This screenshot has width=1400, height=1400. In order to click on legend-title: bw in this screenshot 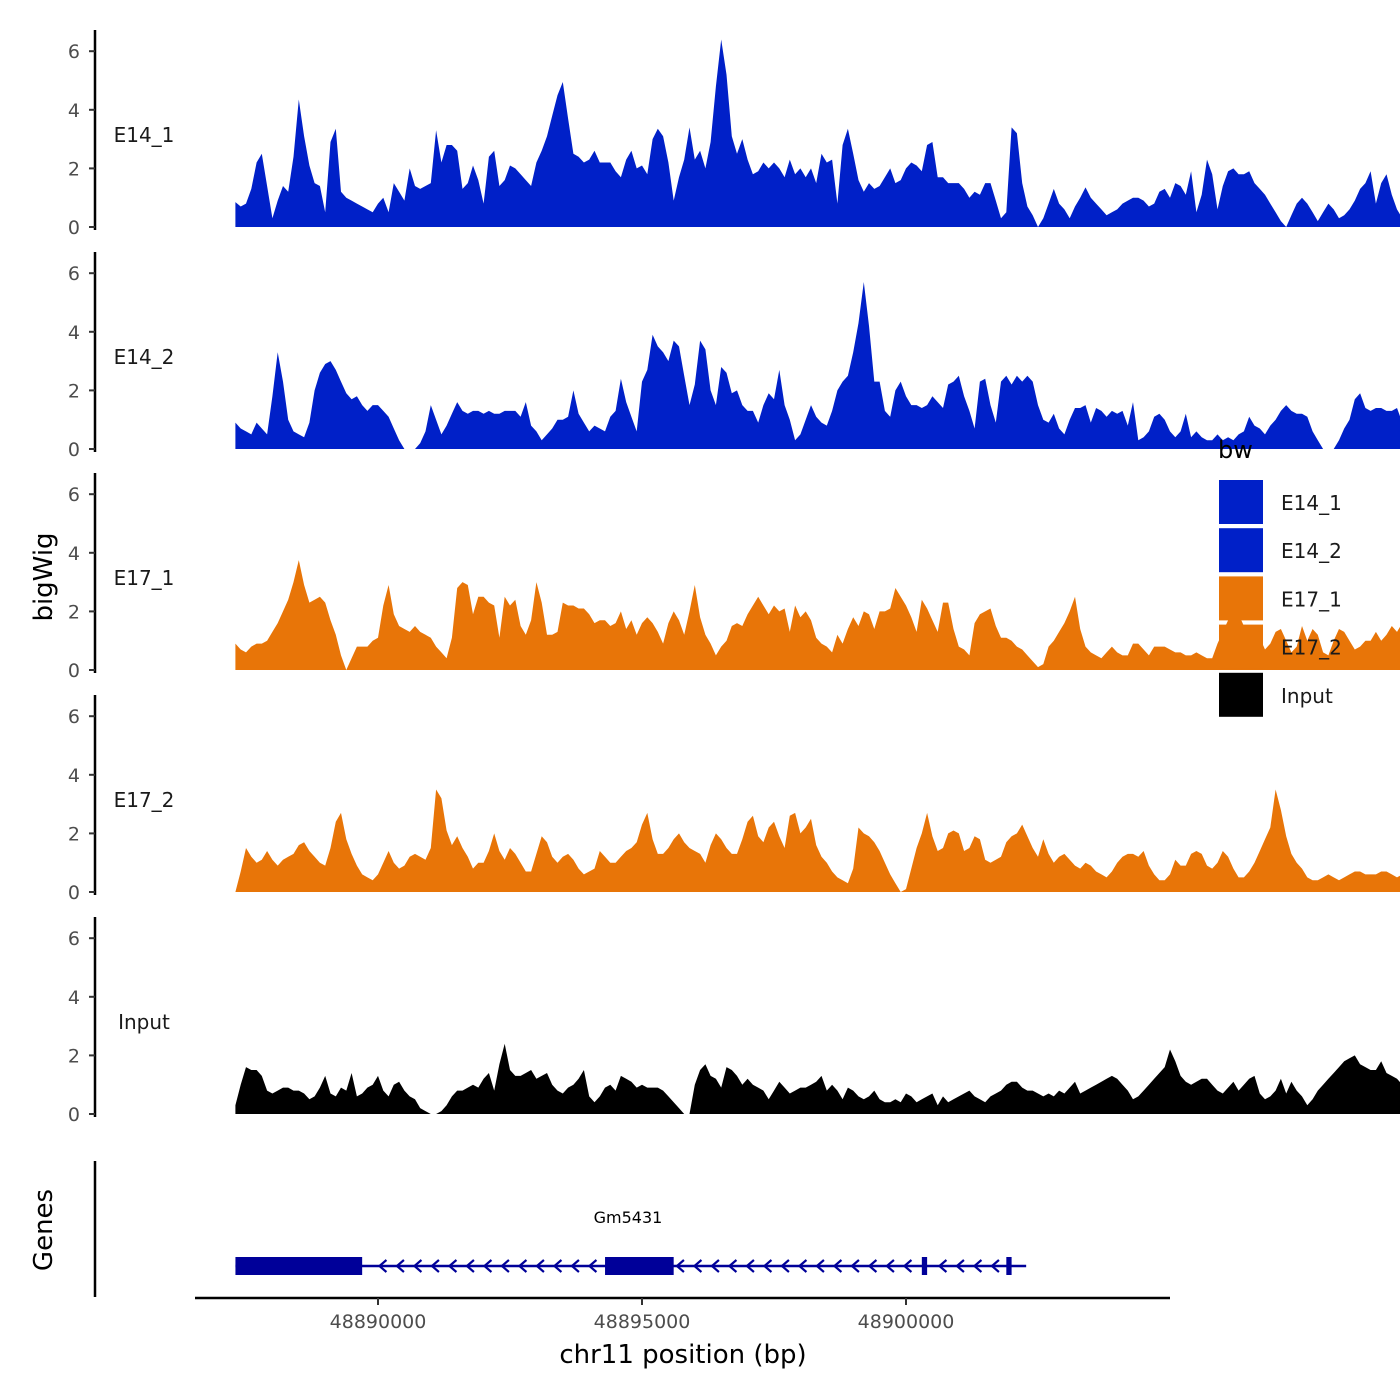, I will do `click(1235, 450)`.